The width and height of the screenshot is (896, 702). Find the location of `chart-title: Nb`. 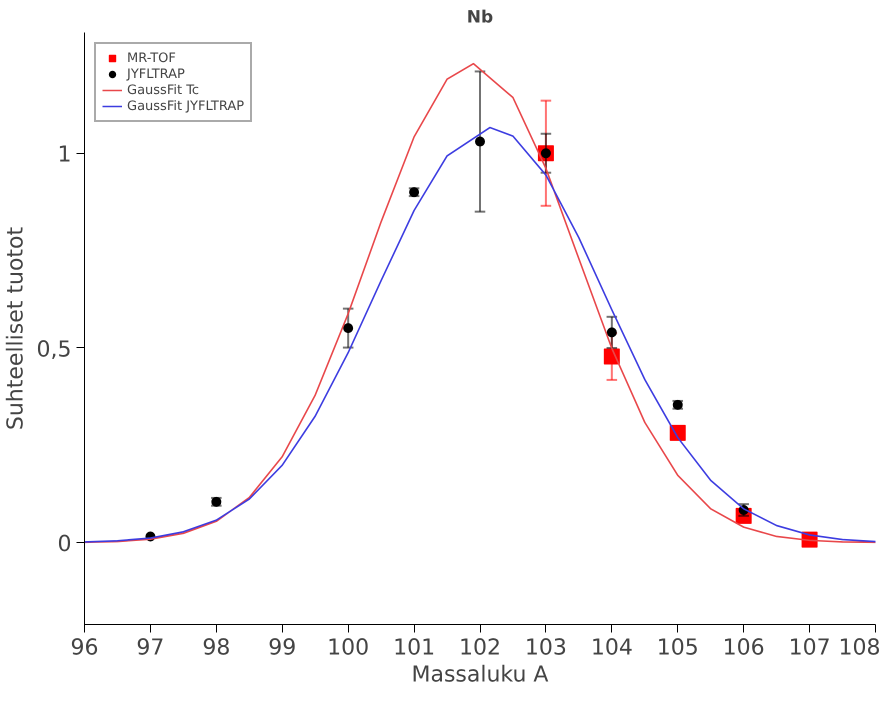

chart-title: Nb is located at coordinates (480, 18).